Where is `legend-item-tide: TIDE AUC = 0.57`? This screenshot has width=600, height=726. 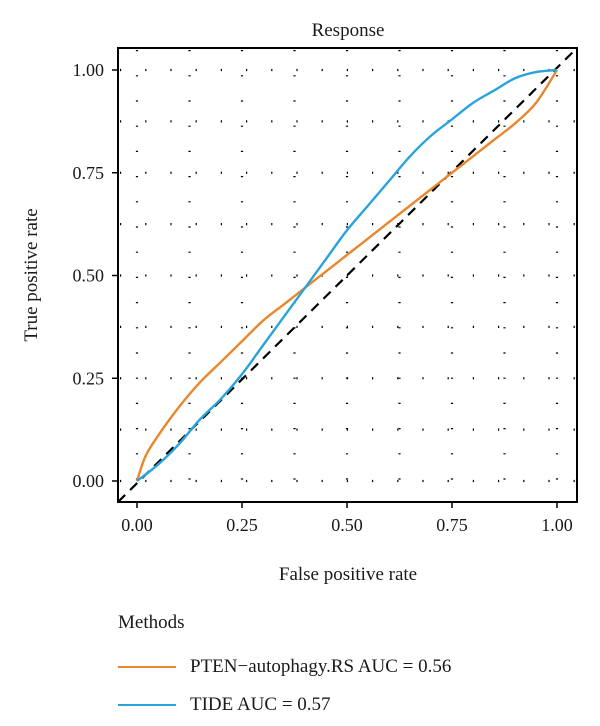 legend-item-tide: TIDE AUC = 0.57 is located at coordinates (284, 705).